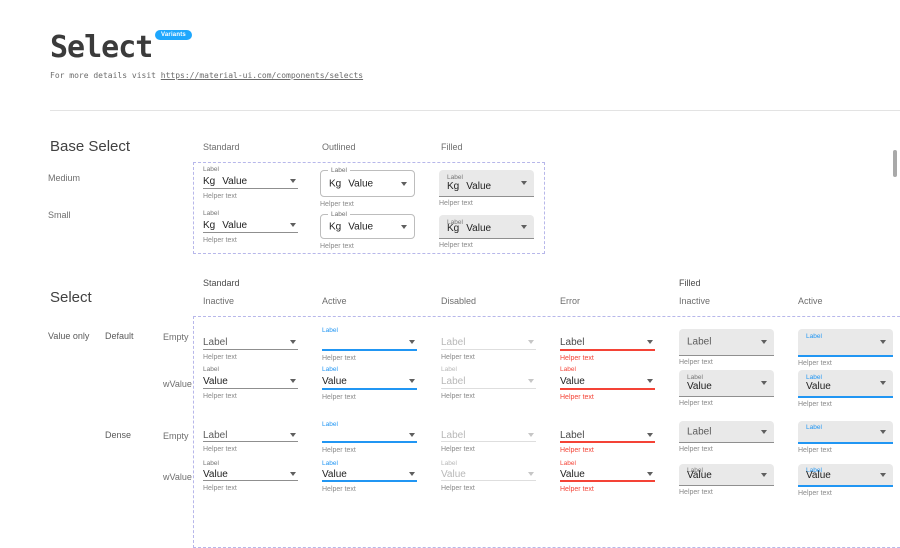 The image size is (900, 548). Describe the element at coordinates (59, 215) in the screenshot. I see `row-label-small: Small` at that location.